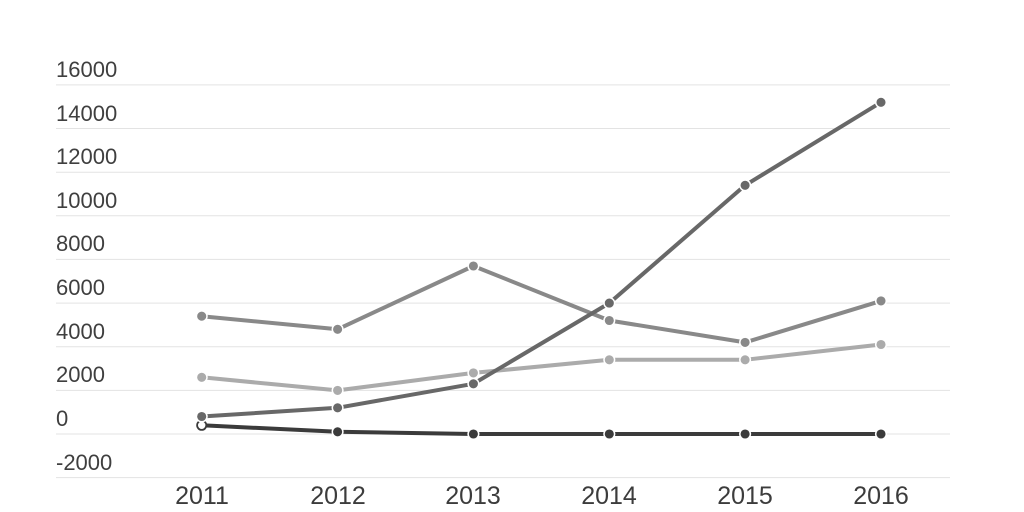 This screenshot has width=1024, height=512. I want to click on x-tick-label: 2015, so click(745, 496).